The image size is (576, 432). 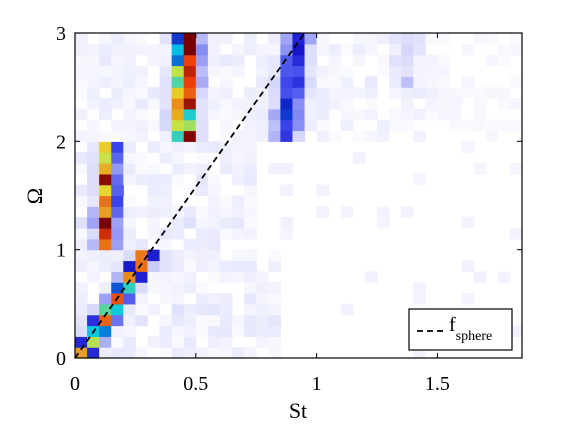 I want to click on x-tick-label: 0, so click(x=75, y=384).